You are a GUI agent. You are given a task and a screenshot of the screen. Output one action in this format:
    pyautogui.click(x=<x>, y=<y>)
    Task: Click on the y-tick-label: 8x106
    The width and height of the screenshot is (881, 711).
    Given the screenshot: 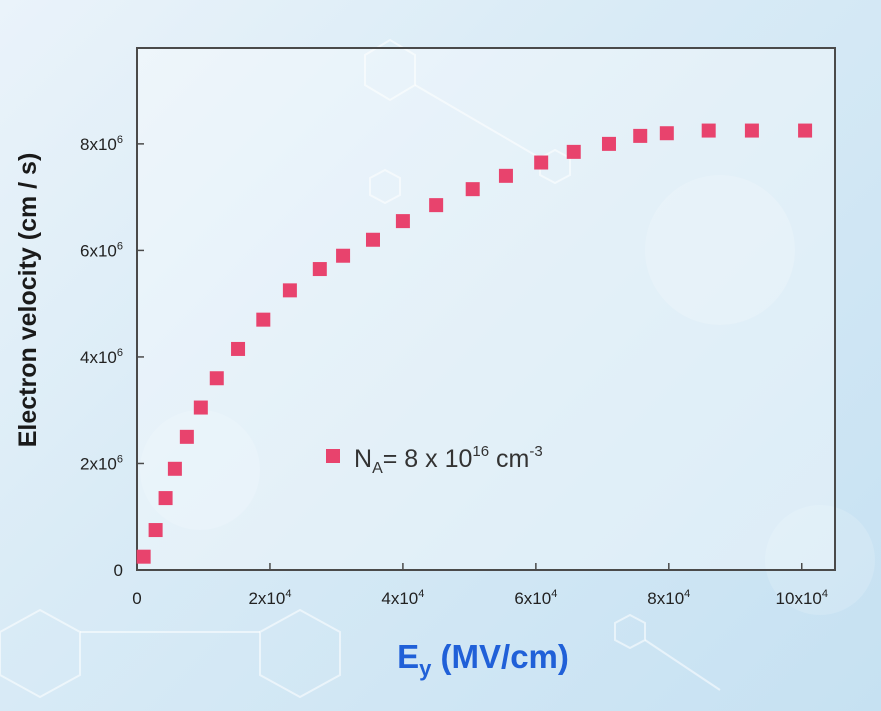 What is the action you would take?
    pyautogui.click(x=101, y=144)
    